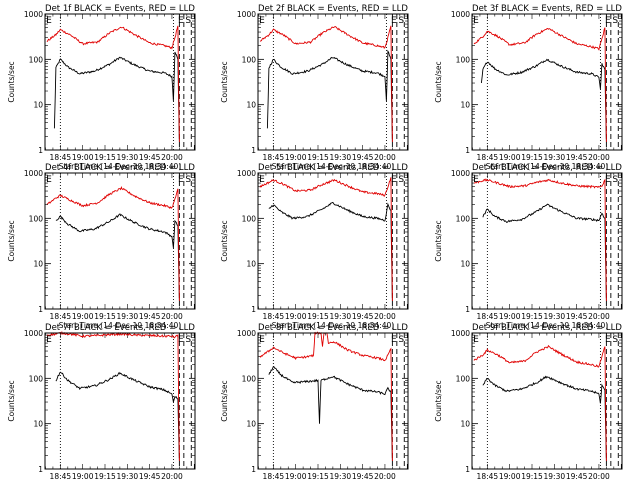 The image size is (640, 480). Describe the element at coordinates (120, 9) in the screenshot. I see `panel-title: Det 1f BLACK = Events, RED = LLD` at that location.